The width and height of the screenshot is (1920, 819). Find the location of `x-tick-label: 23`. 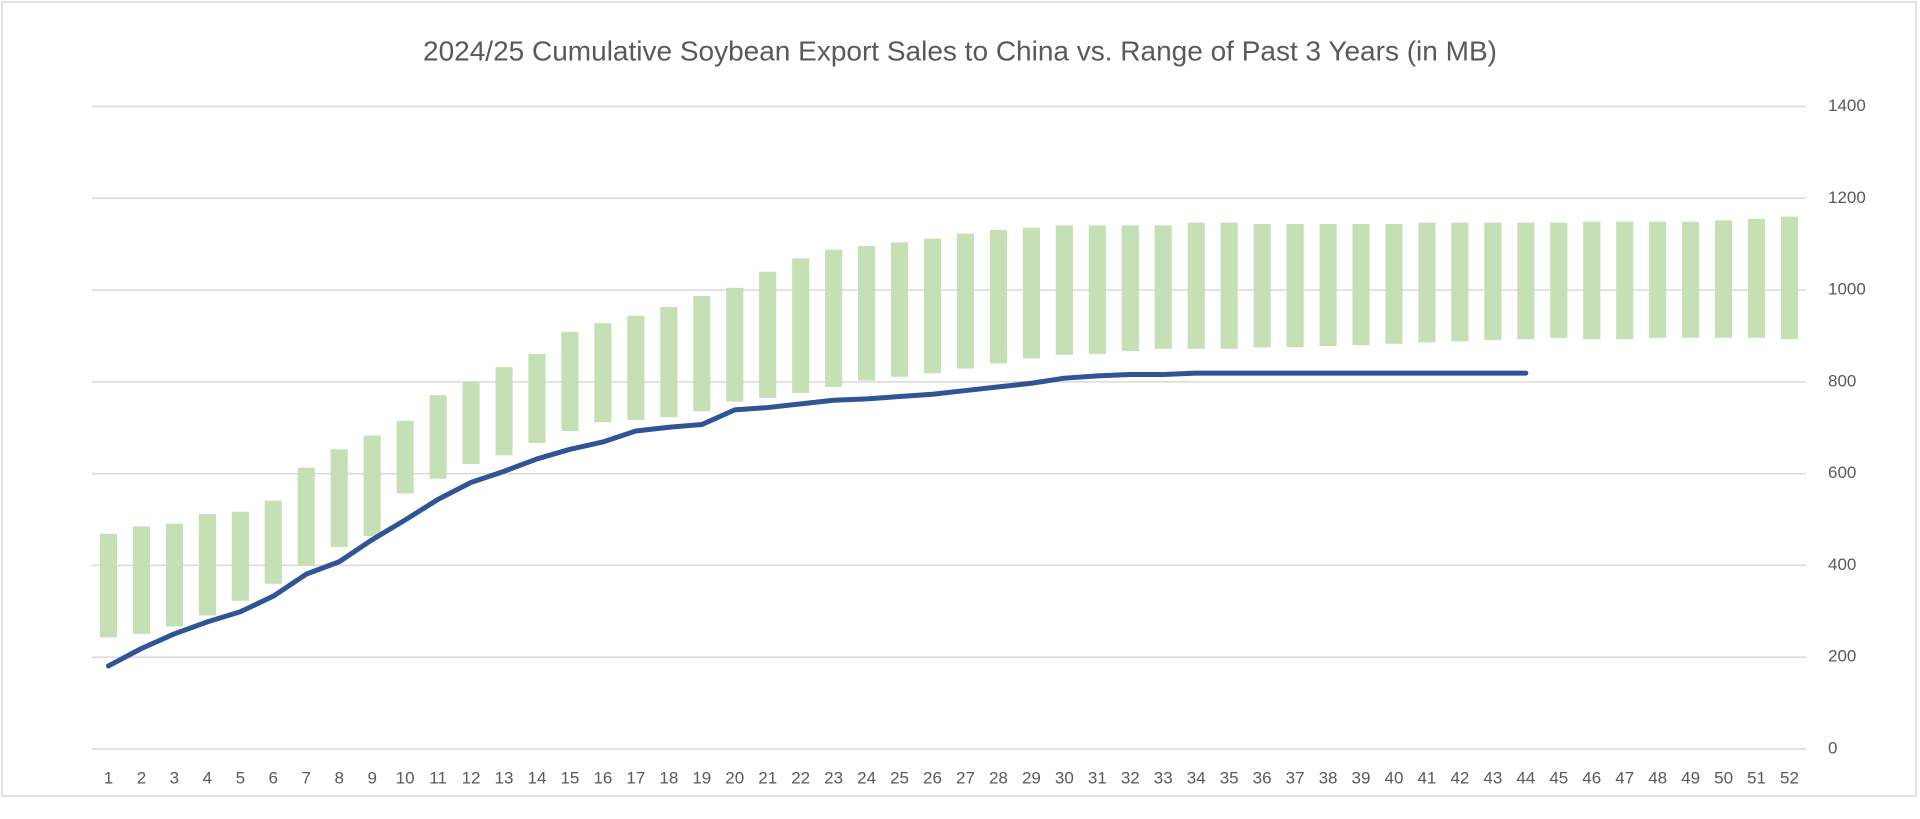

x-tick-label: 23 is located at coordinates (833, 777).